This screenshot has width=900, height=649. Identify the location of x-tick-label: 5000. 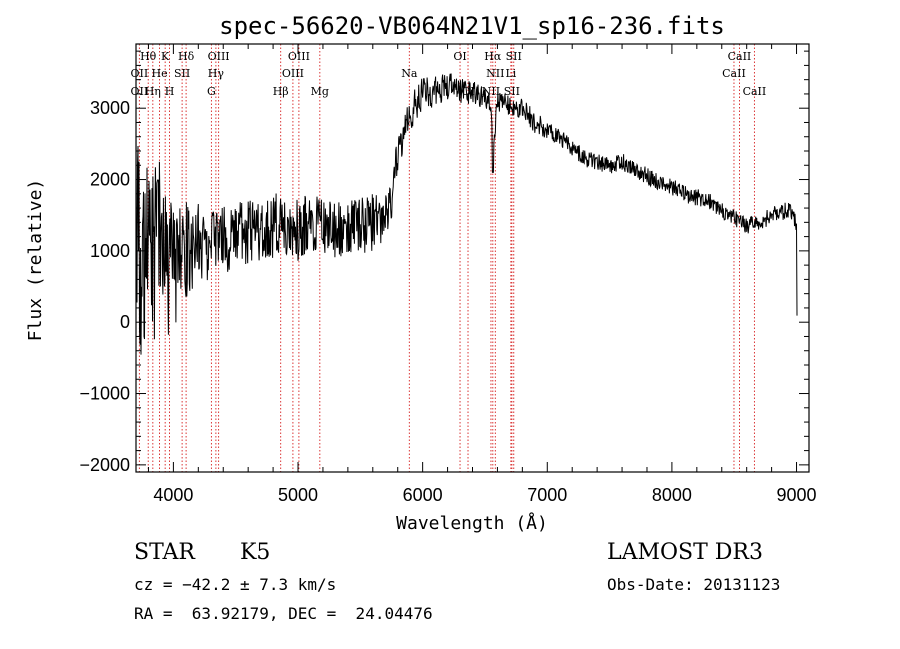
(298, 495).